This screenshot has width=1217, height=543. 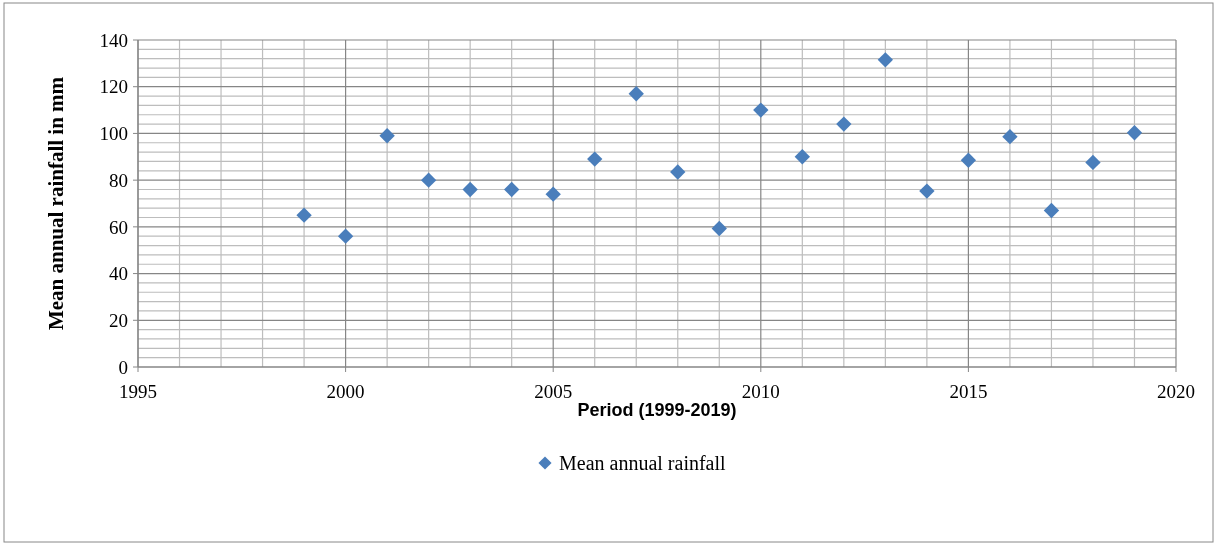 I want to click on legend-label: Mean annual rainfall, so click(x=643, y=463).